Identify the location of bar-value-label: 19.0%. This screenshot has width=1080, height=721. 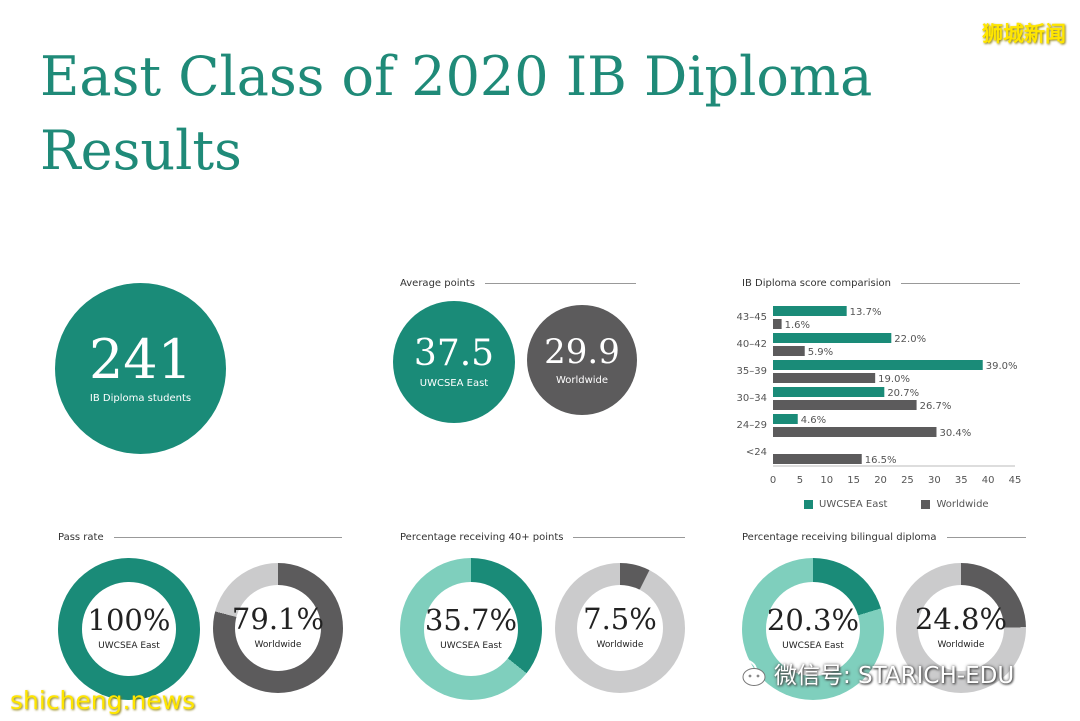
(894, 379).